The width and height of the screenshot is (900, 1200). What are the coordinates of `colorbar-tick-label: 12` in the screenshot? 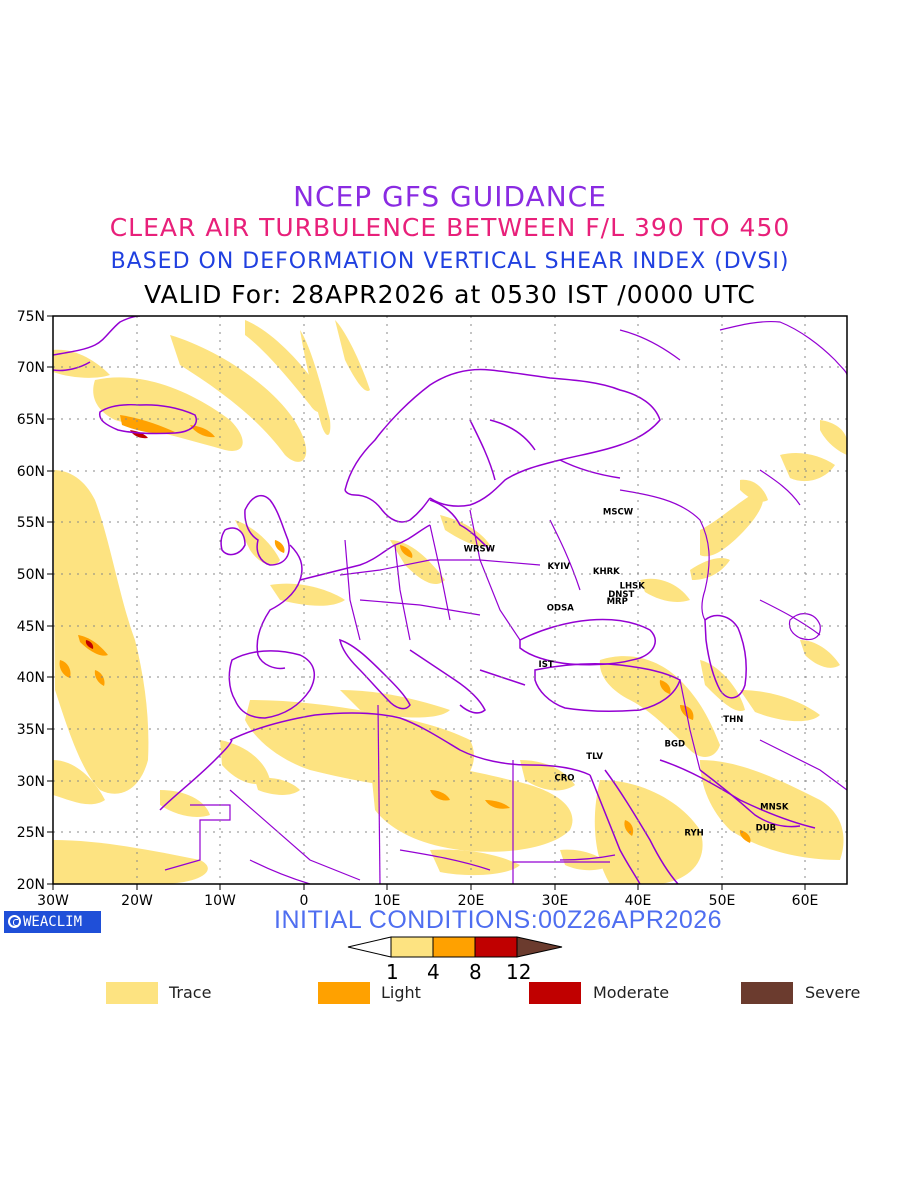 It's located at (519, 972).